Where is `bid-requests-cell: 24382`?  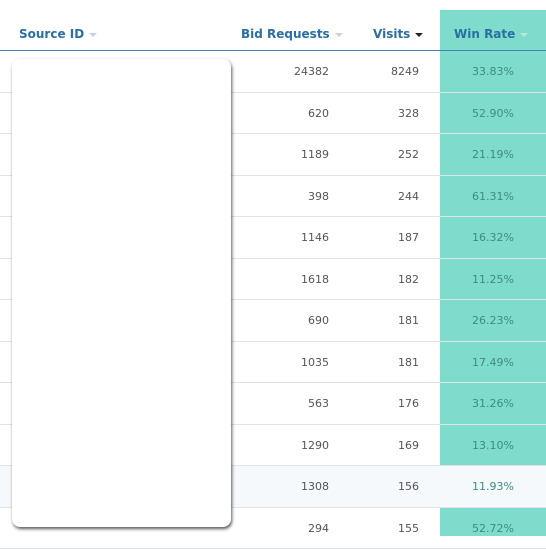
bid-requests-cell: 24382 is located at coordinates (311, 71).